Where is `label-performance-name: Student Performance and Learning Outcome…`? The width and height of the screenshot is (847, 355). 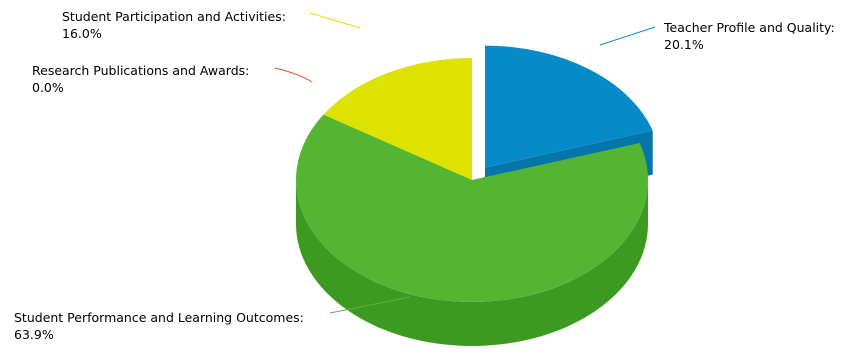
label-performance-name: Student Performance and Learning Outcome… is located at coordinates (159, 317).